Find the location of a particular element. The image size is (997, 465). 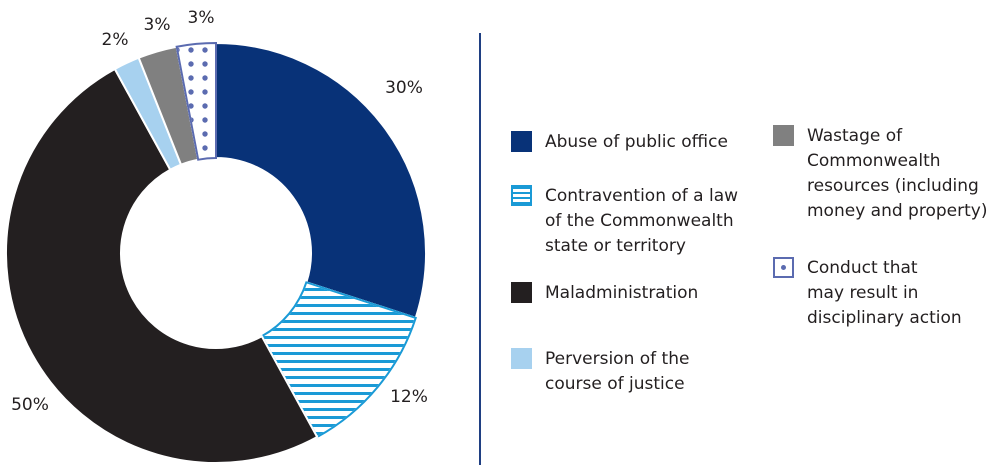

legend-item-maladministration: Maladministration is located at coordinates (604, 293).